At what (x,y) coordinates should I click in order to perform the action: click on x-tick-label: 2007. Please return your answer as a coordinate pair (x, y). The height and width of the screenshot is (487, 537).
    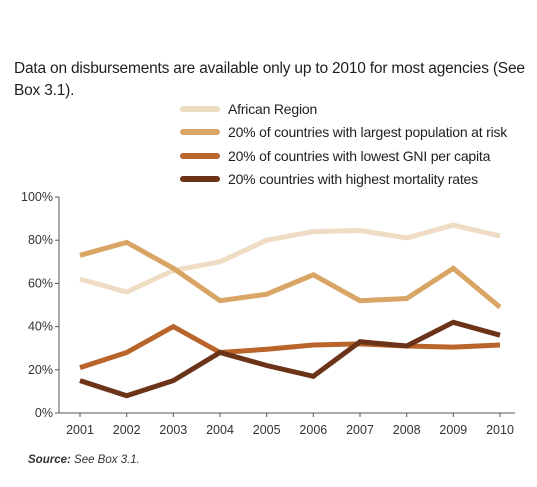
    Looking at the image, I should click on (360, 430).